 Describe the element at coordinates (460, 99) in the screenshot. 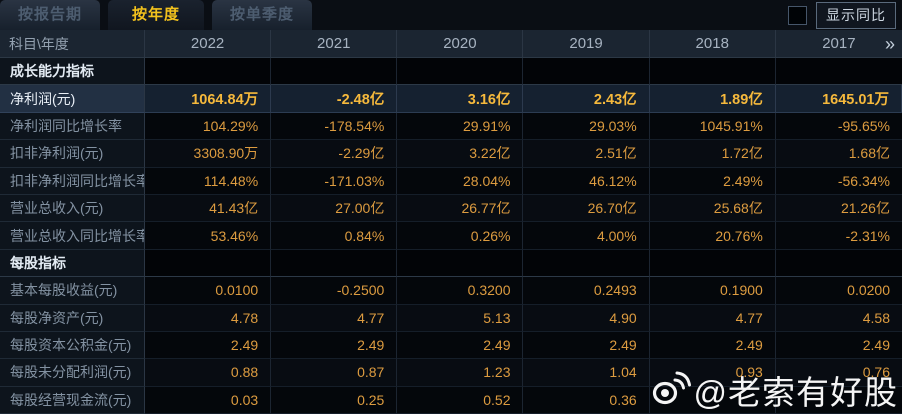

I see `value-cell: 3.16亿` at that location.